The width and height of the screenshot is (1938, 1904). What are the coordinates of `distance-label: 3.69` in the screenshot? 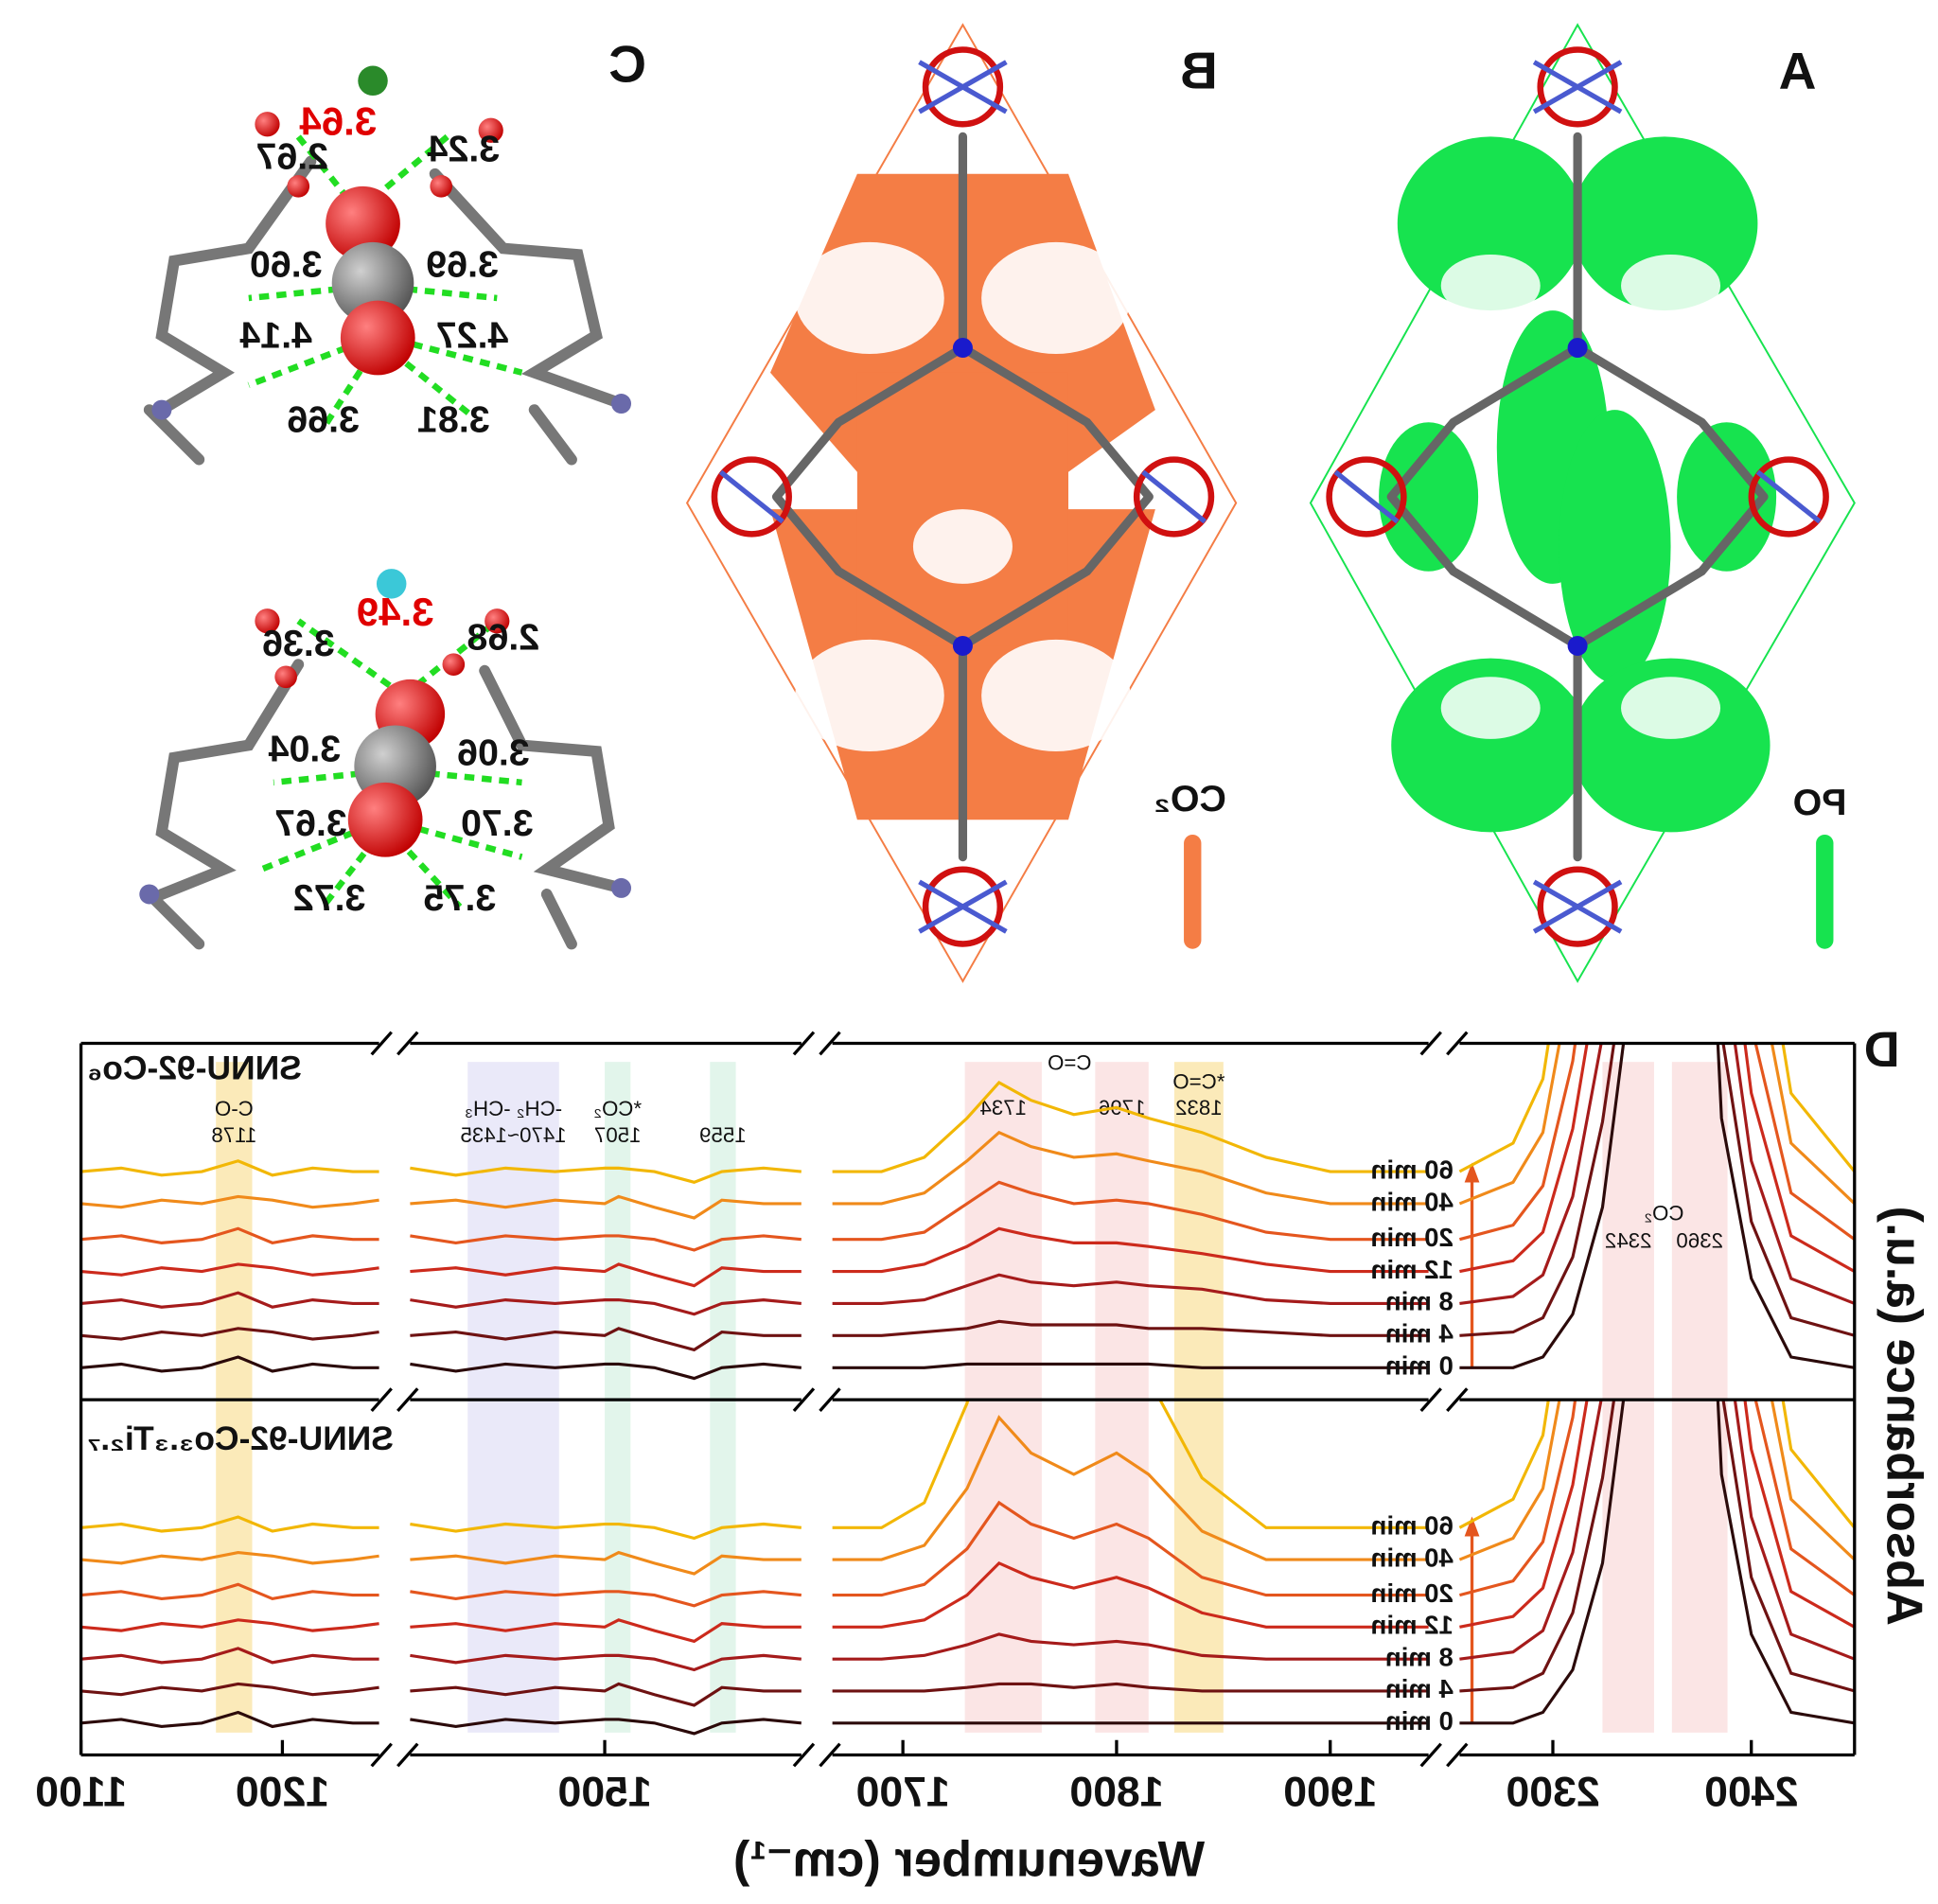 It's located at (462, 265).